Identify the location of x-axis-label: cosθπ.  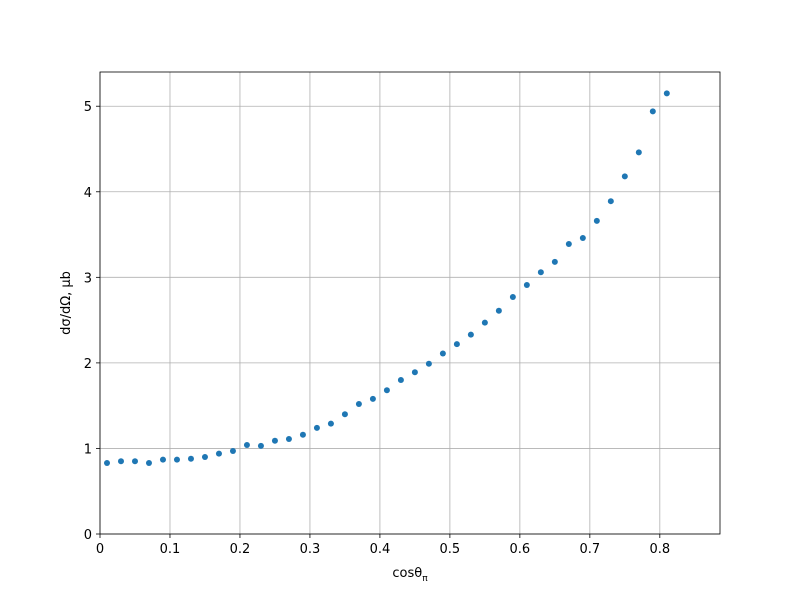
(410, 575).